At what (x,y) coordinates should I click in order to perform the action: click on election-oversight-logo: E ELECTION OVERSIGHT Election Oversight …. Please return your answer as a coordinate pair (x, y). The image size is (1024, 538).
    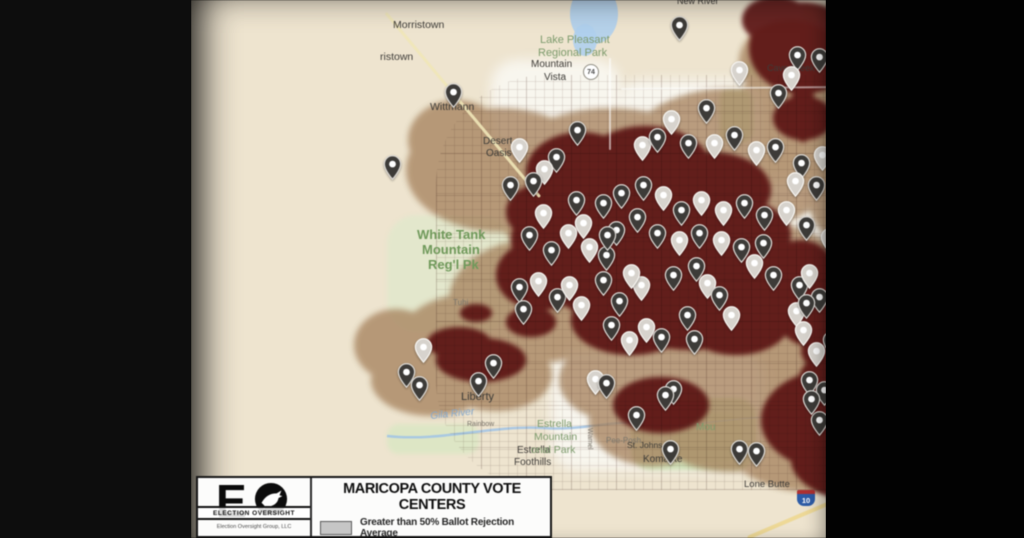
    Looking at the image, I should click on (255, 507).